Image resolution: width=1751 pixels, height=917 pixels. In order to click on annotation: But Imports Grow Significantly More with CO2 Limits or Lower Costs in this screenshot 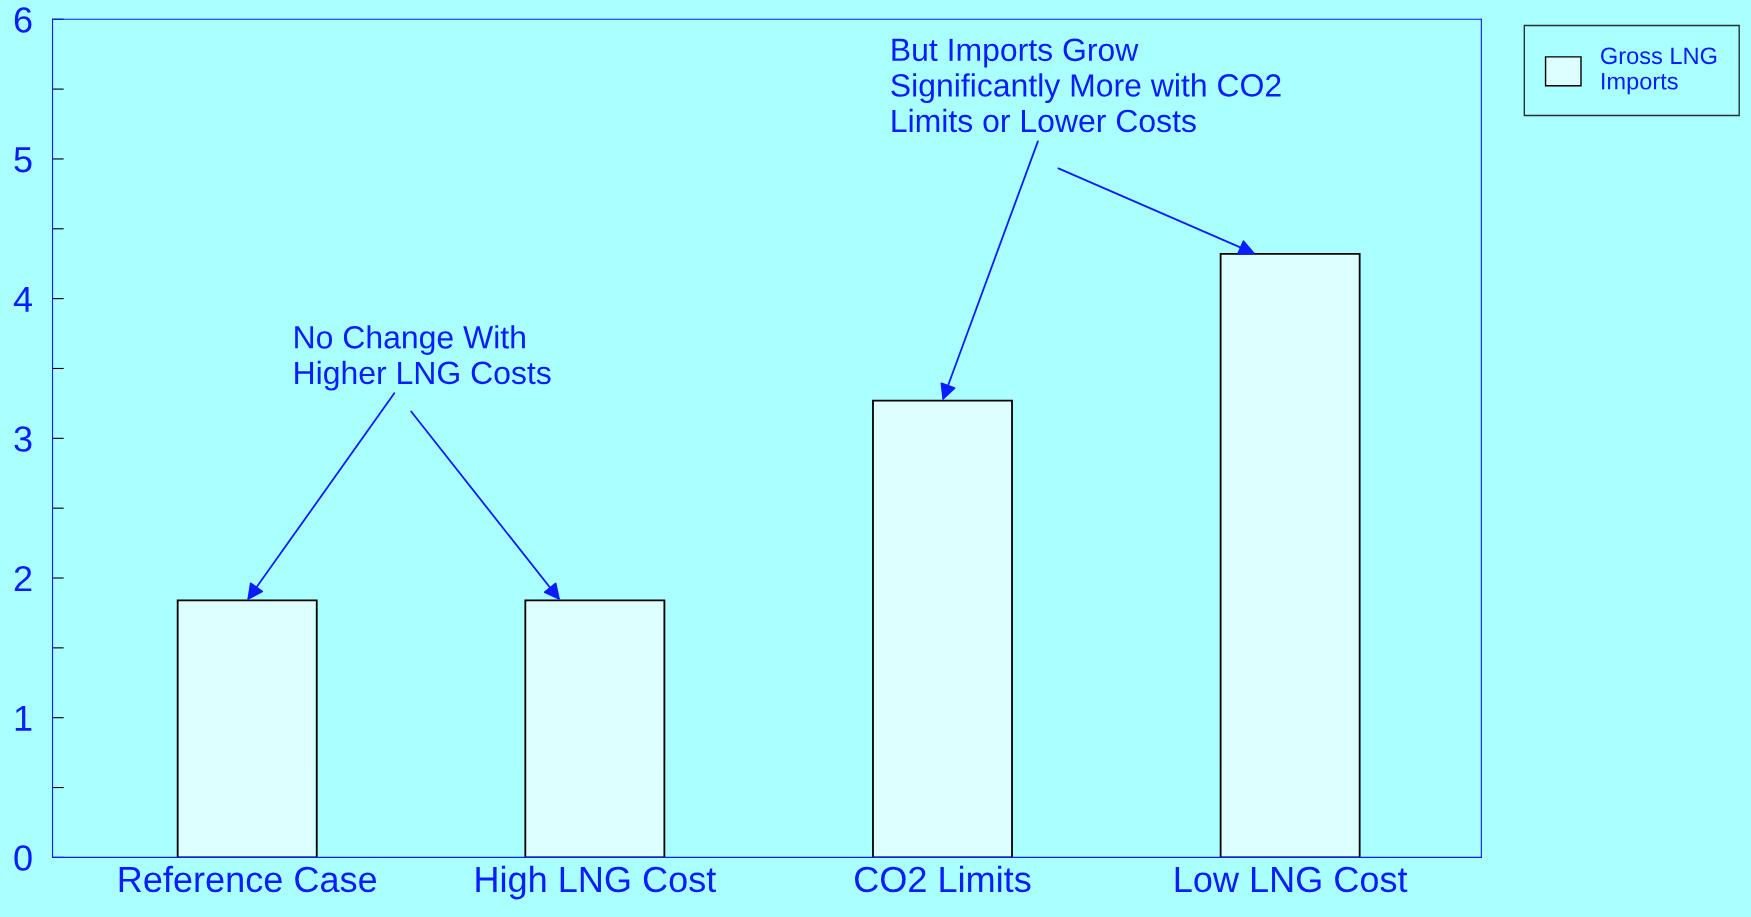, I will do `click(1086, 85)`.